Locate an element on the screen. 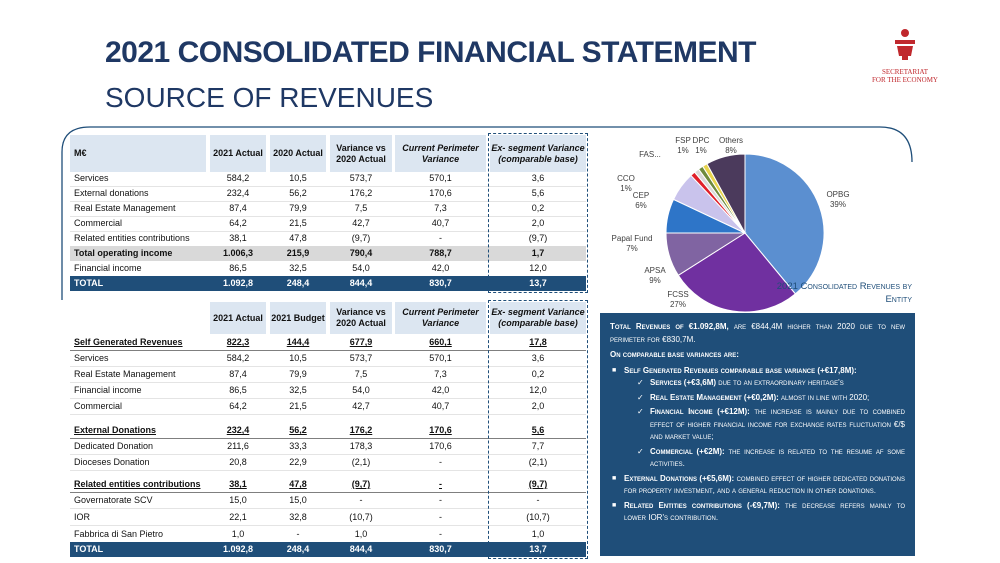 The height and width of the screenshot is (563, 1000). table-cell: External donations is located at coordinates (111, 193).